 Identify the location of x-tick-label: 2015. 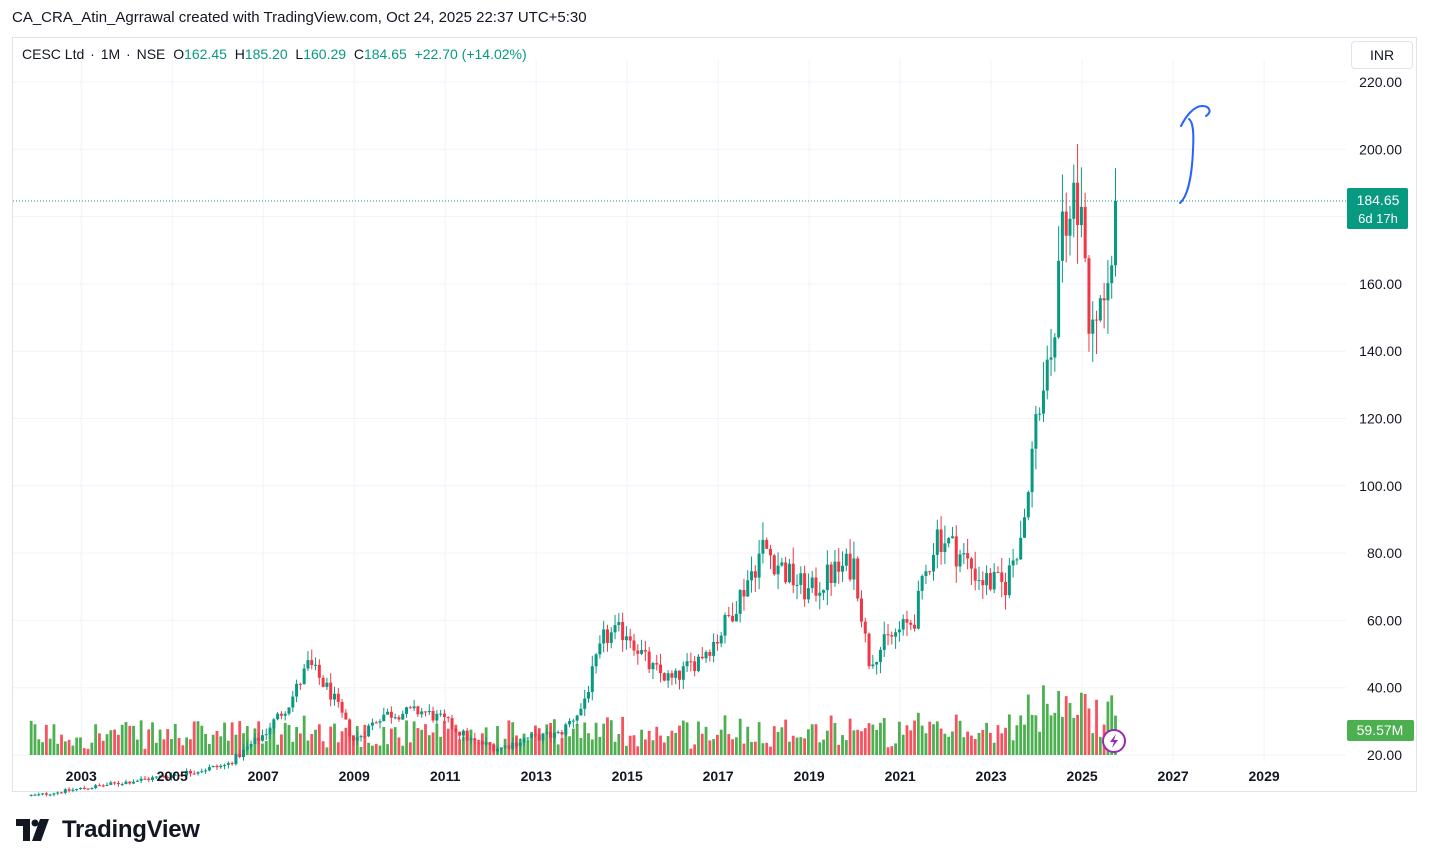
(627, 776).